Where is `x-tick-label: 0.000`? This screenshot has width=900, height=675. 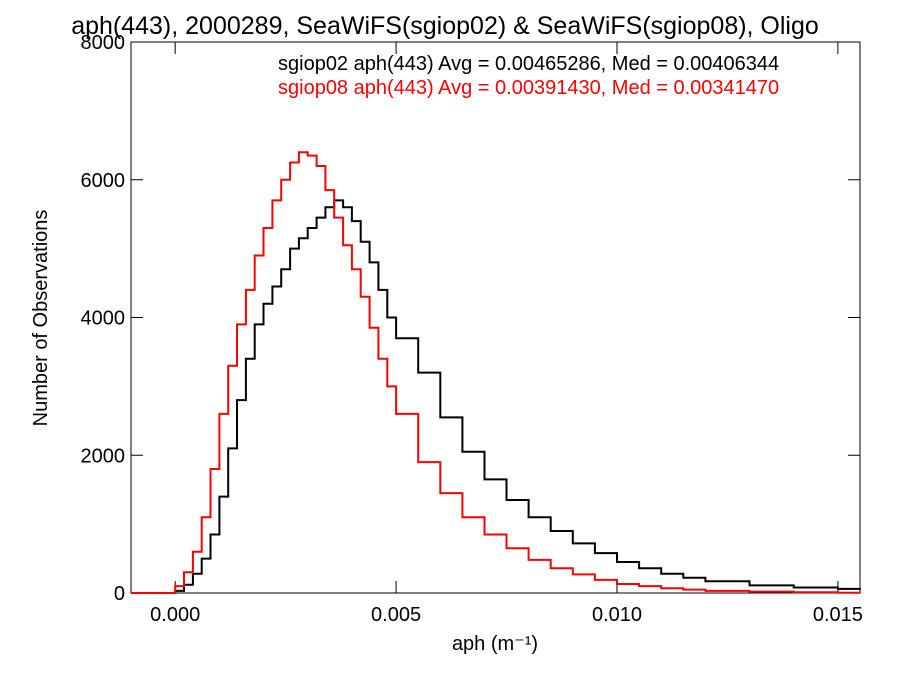
x-tick-label: 0.000 is located at coordinates (175, 615).